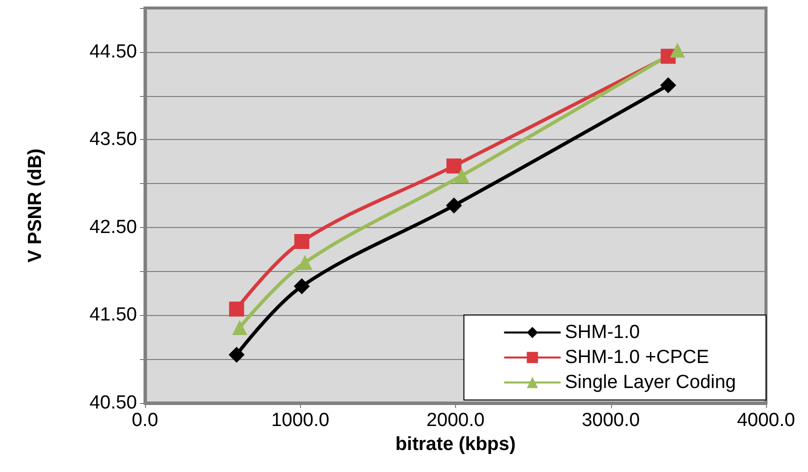 The height and width of the screenshot is (472, 808). I want to click on y-axis-title: V PSNR (dB), so click(35, 205).